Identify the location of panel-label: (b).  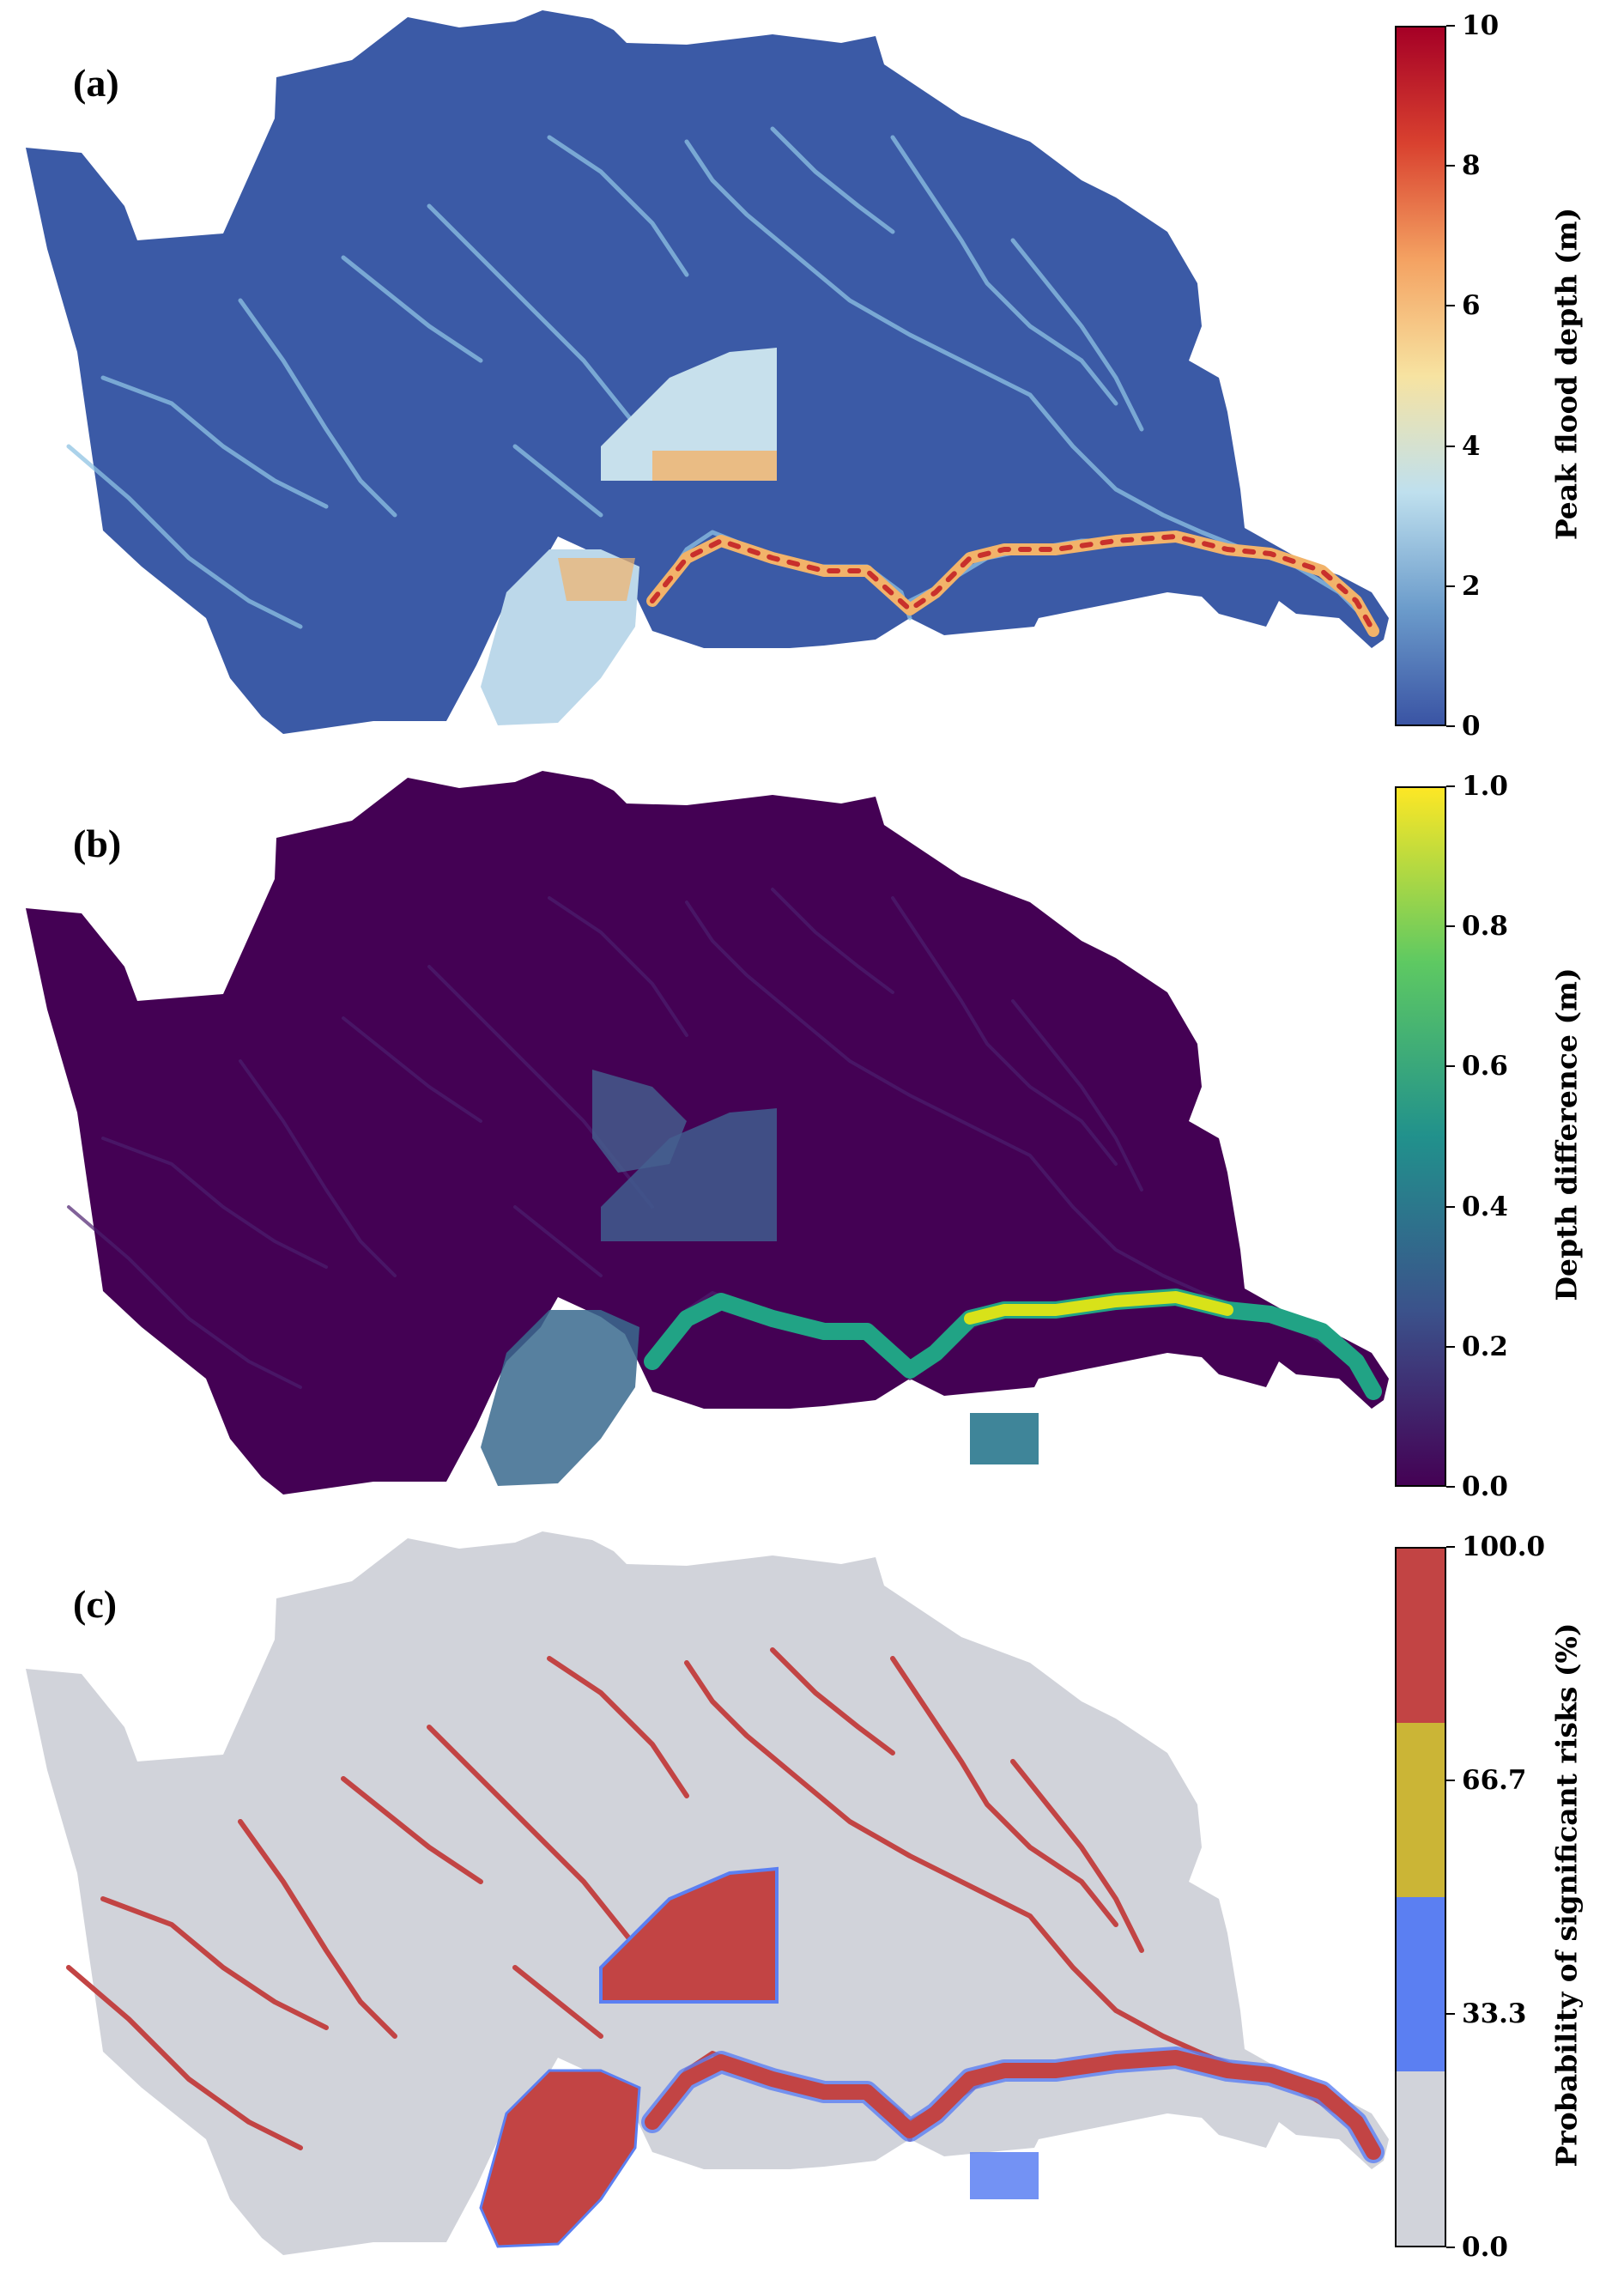
(97, 843).